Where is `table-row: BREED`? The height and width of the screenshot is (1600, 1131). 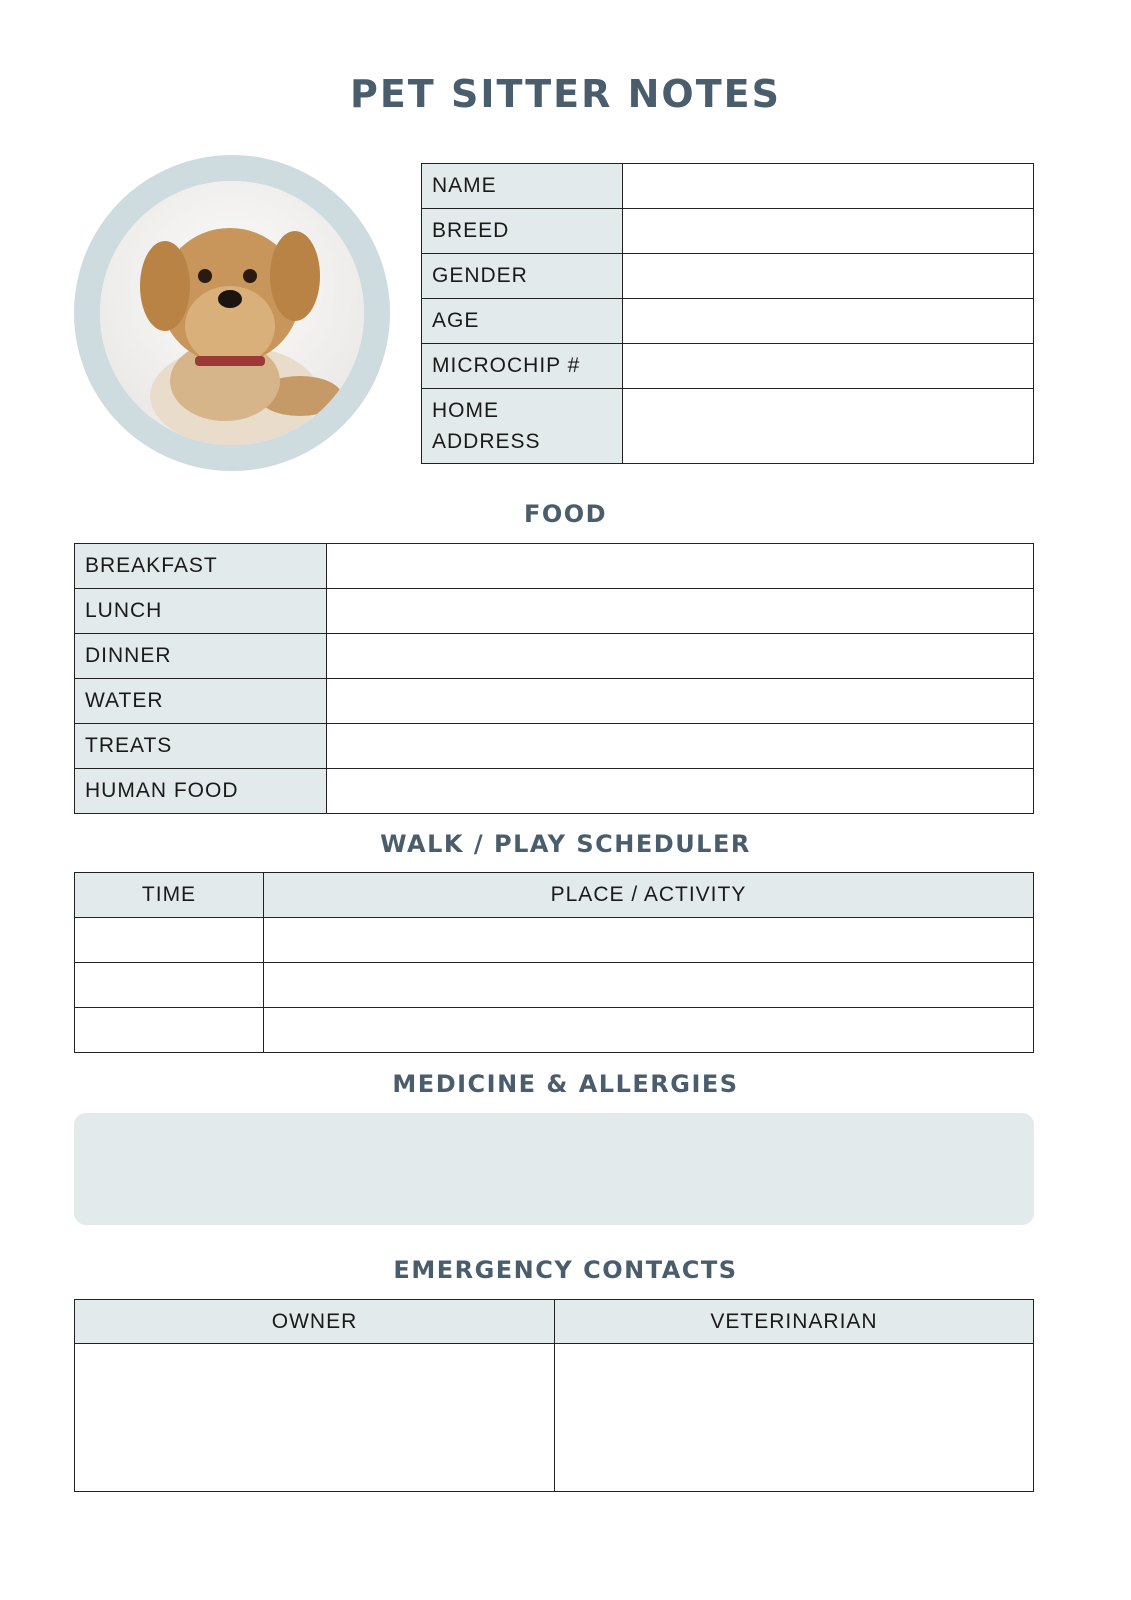
table-row: BREED is located at coordinates (727, 231).